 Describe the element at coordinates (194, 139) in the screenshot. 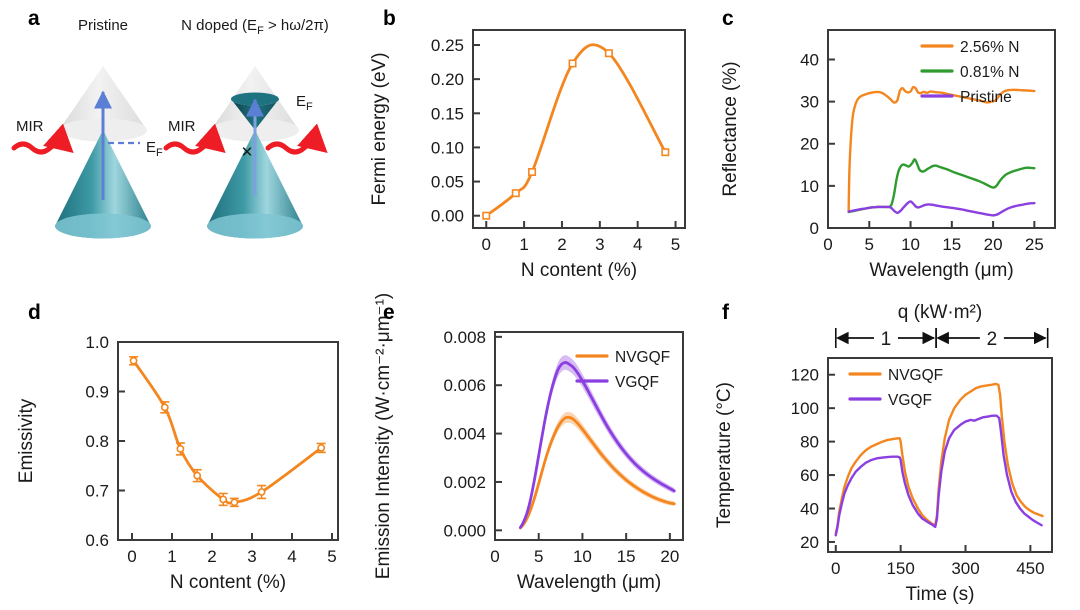

I see `ndoped-mir-wave-in` at that location.